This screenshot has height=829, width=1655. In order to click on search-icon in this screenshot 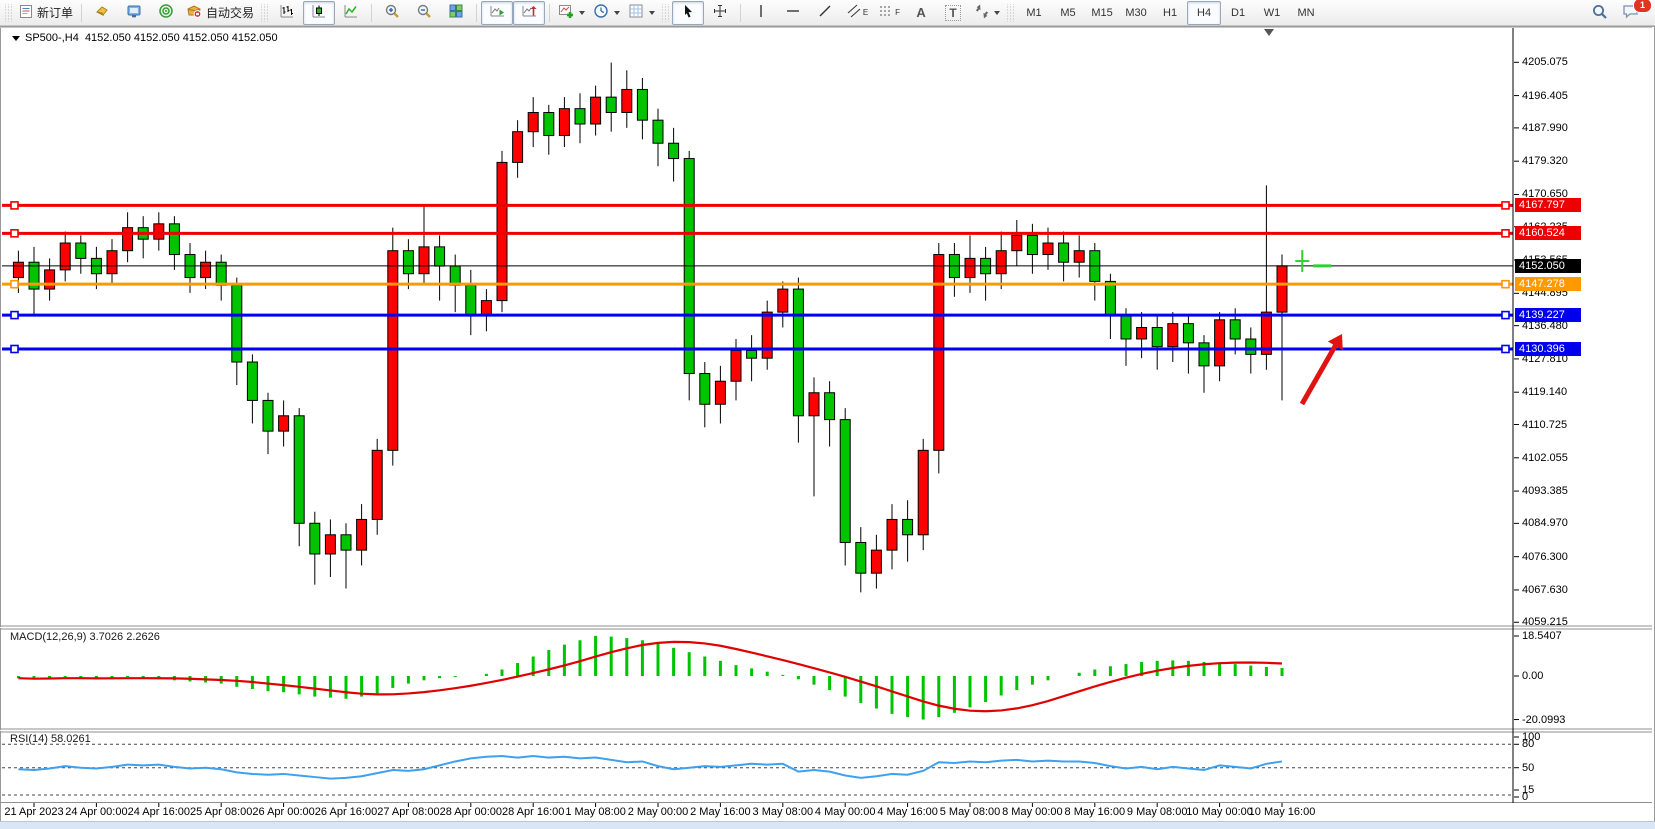, I will do `click(1599, 13)`.